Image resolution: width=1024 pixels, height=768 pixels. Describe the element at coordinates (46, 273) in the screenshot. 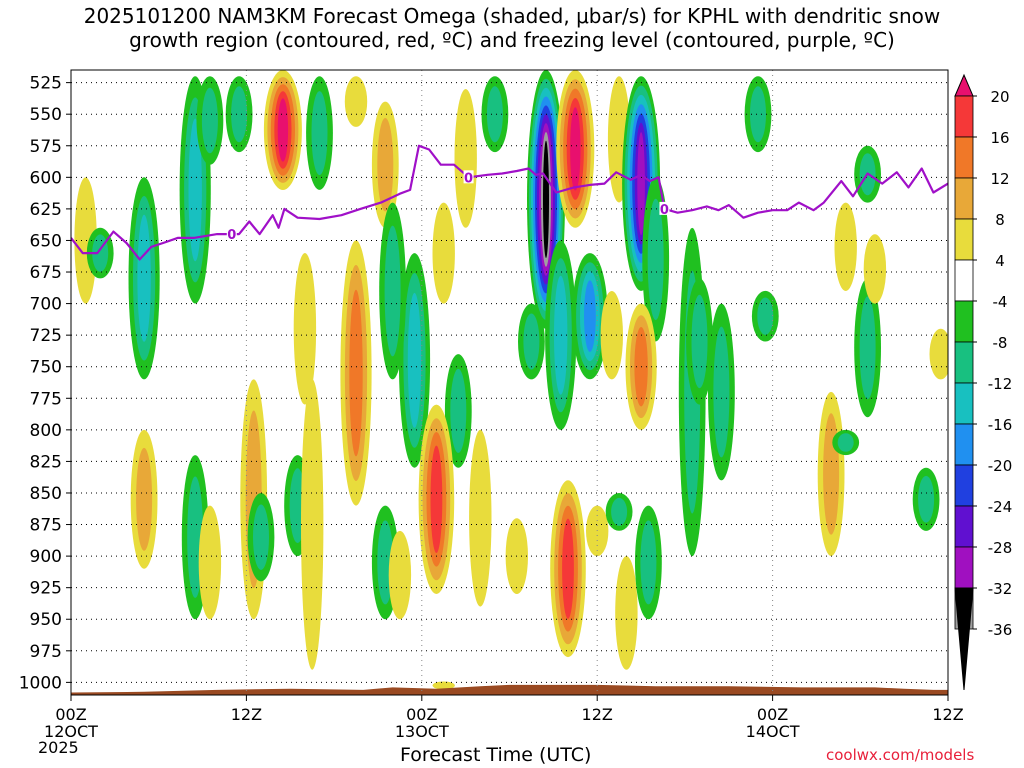

I see `y-tick-label: 675` at that location.